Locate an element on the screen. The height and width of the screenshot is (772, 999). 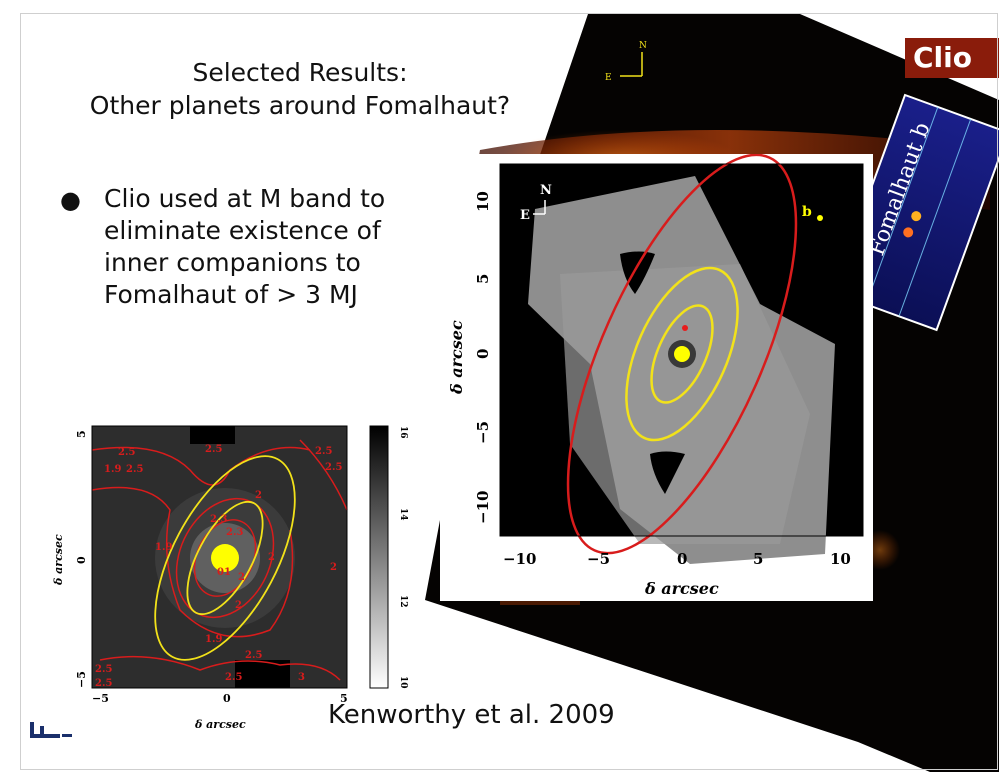
planet-b-label: b is located at coordinates (807, 212).